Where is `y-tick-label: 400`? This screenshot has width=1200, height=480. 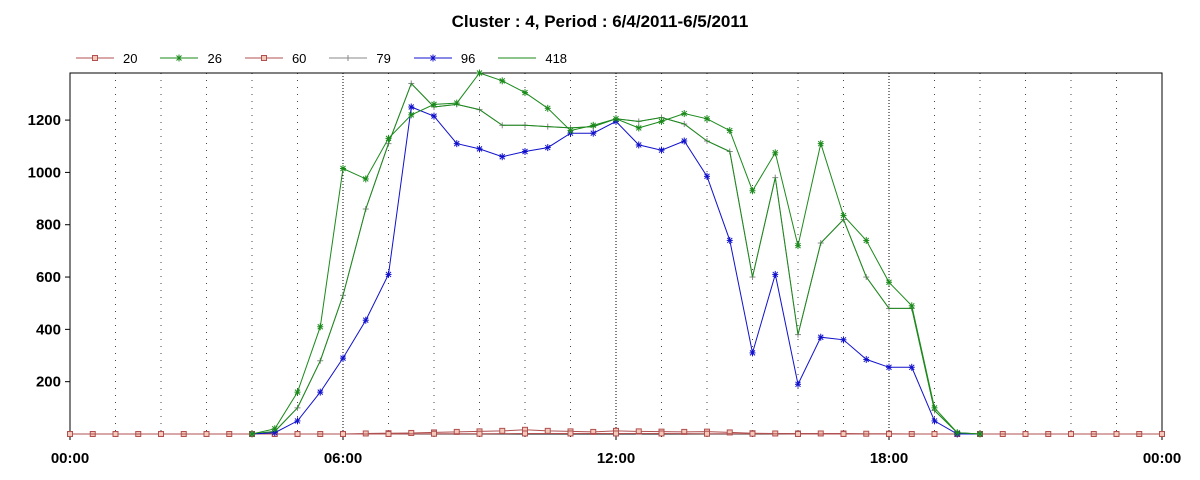
y-tick-label: 400 is located at coordinates (48, 329).